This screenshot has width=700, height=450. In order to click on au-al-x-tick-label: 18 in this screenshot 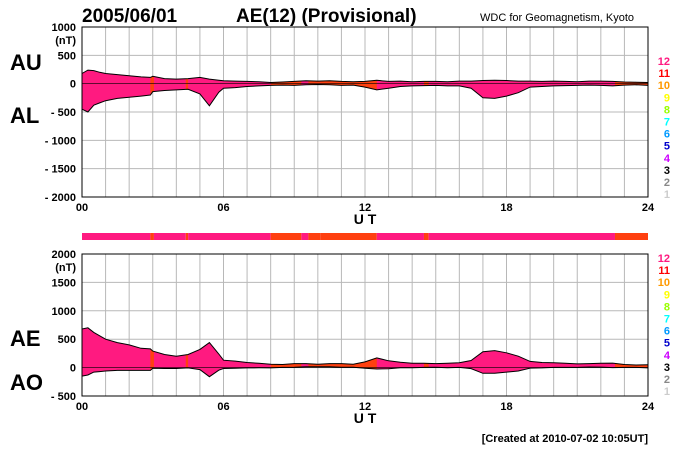, I will do `click(506, 208)`.